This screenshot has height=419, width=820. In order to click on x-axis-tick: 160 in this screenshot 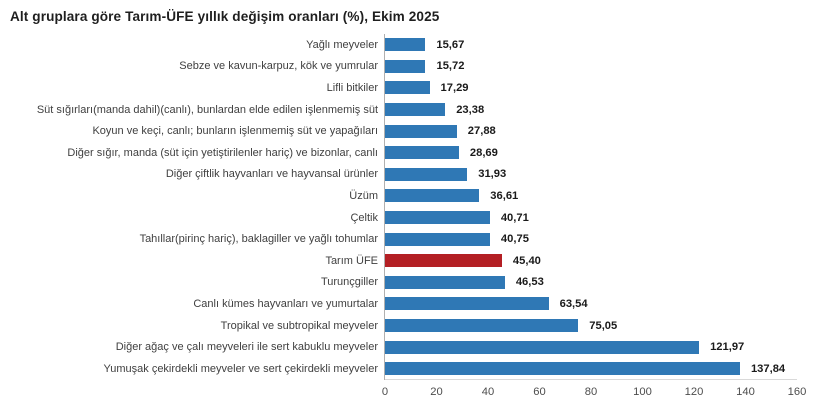, I will do `click(797, 391)`.